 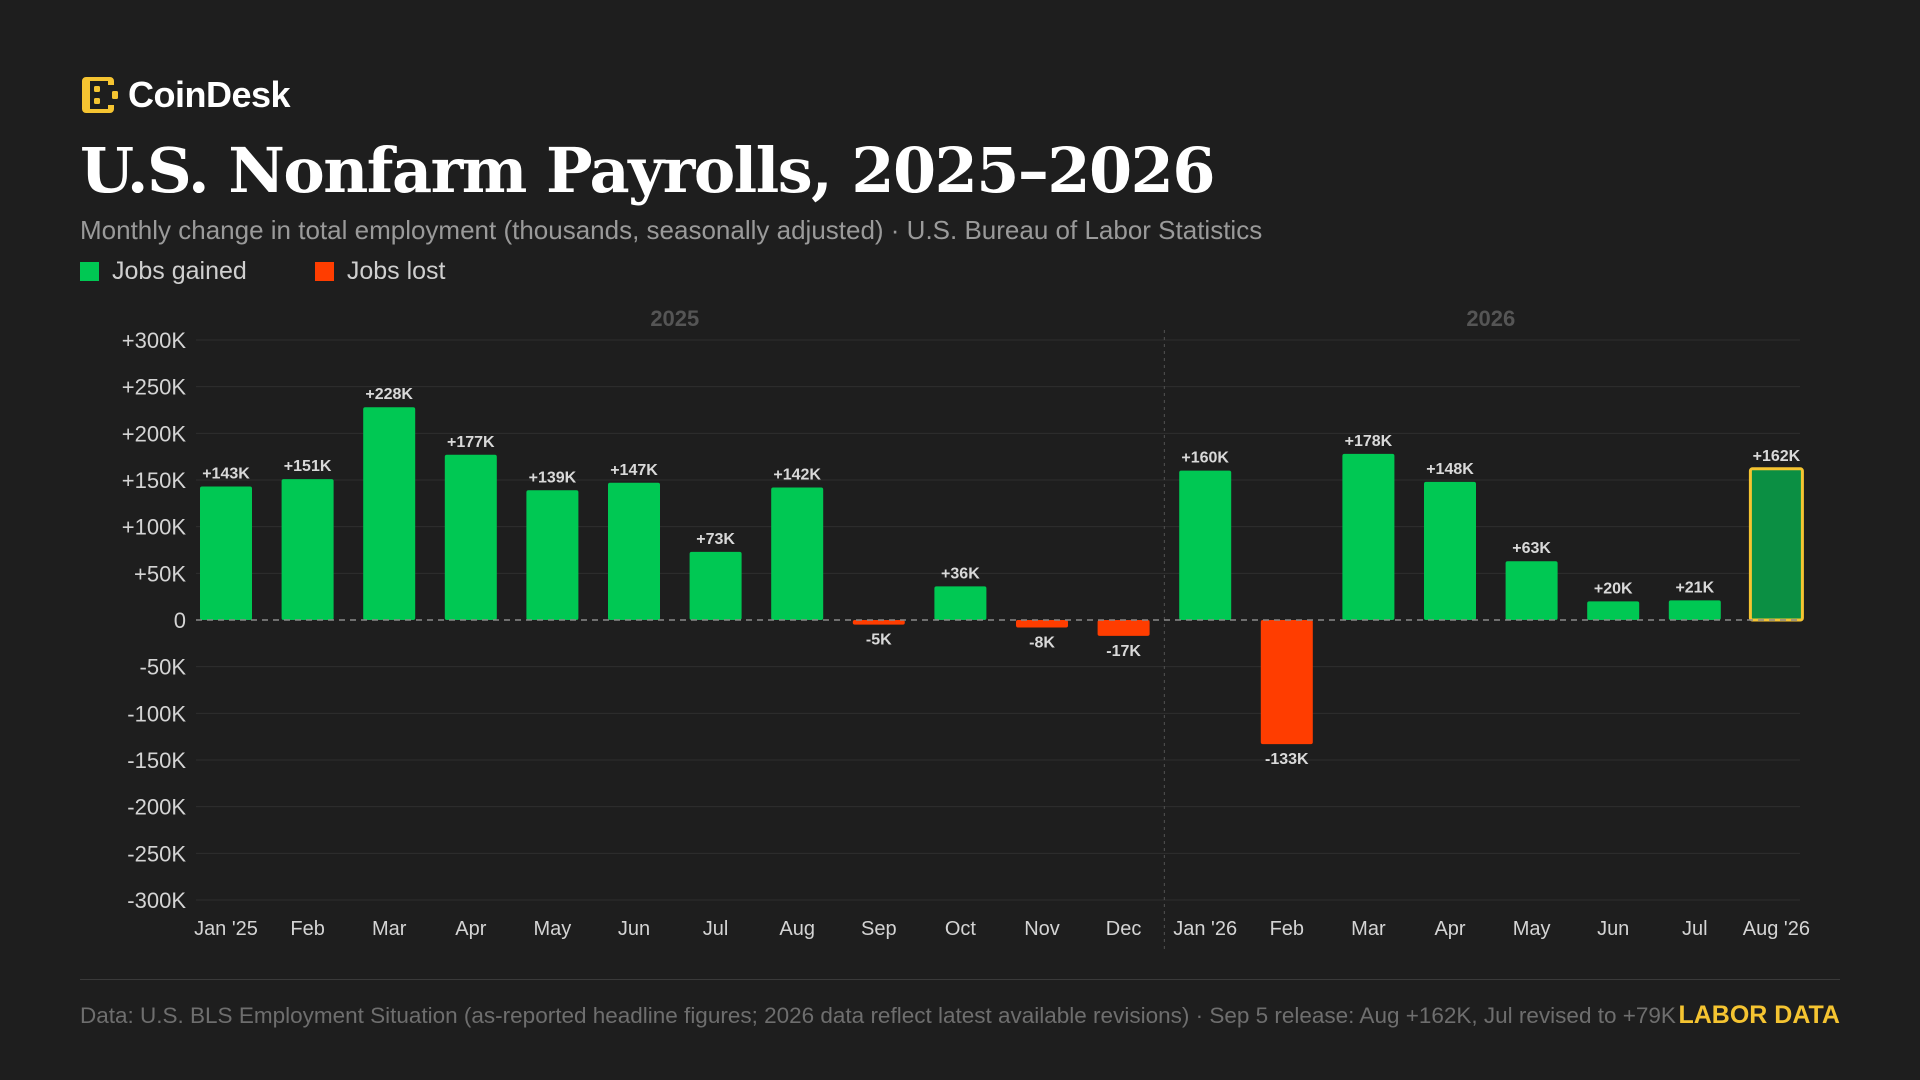 What do you see at coordinates (226, 474) in the screenshot?
I see `bar-value-label: +143K` at bounding box center [226, 474].